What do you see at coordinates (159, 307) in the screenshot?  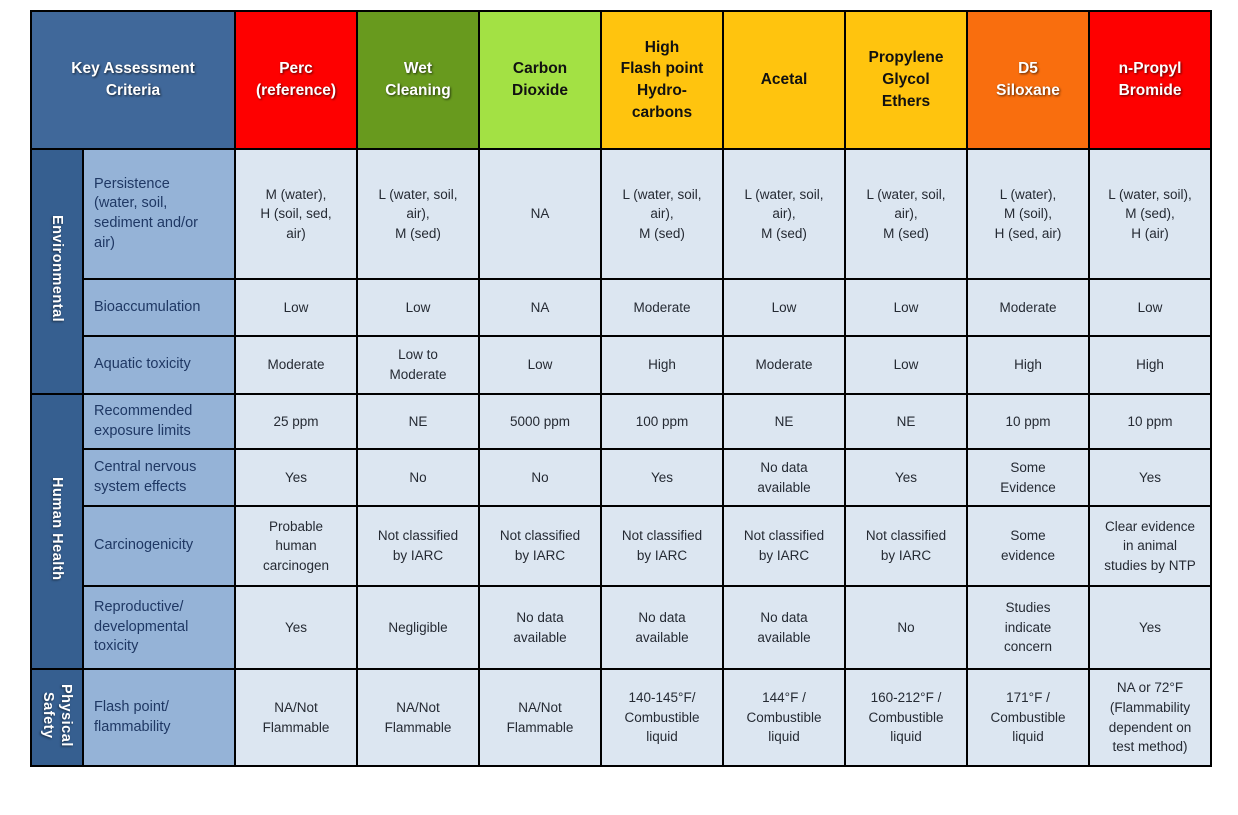 I see `row-label-bioaccumulation: Bioaccumulation` at bounding box center [159, 307].